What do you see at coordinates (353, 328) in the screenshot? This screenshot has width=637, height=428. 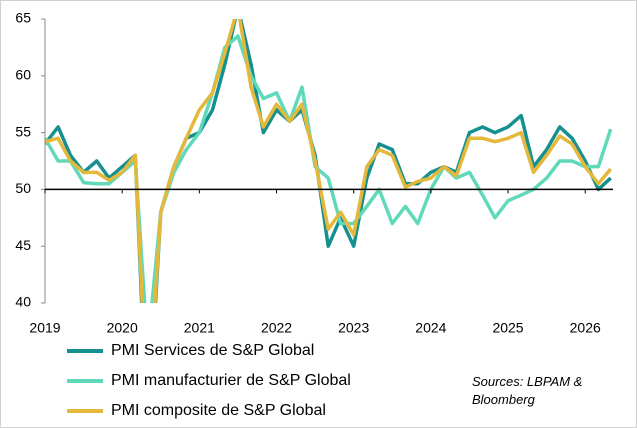 I see `x-tick-label: 2023` at bounding box center [353, 328].